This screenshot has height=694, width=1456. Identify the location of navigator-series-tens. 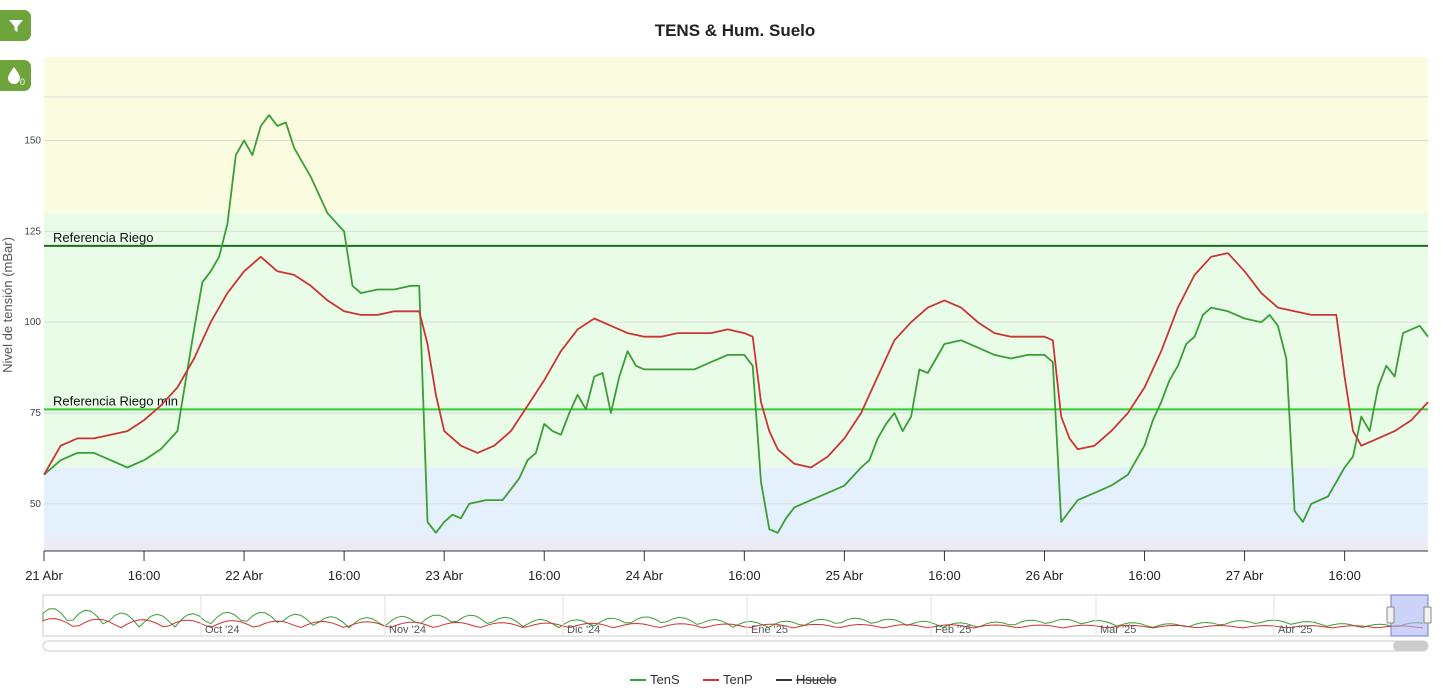
(733, 618).